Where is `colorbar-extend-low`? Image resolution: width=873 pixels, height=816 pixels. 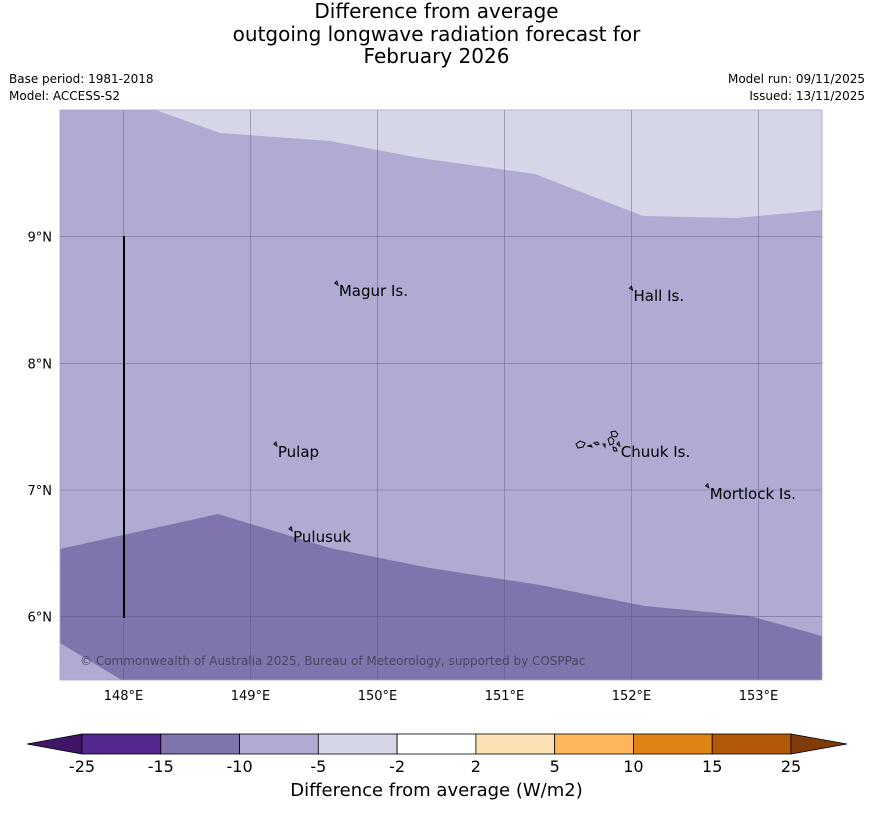 colorbar-extend-low is located at coordinates (54, 744).